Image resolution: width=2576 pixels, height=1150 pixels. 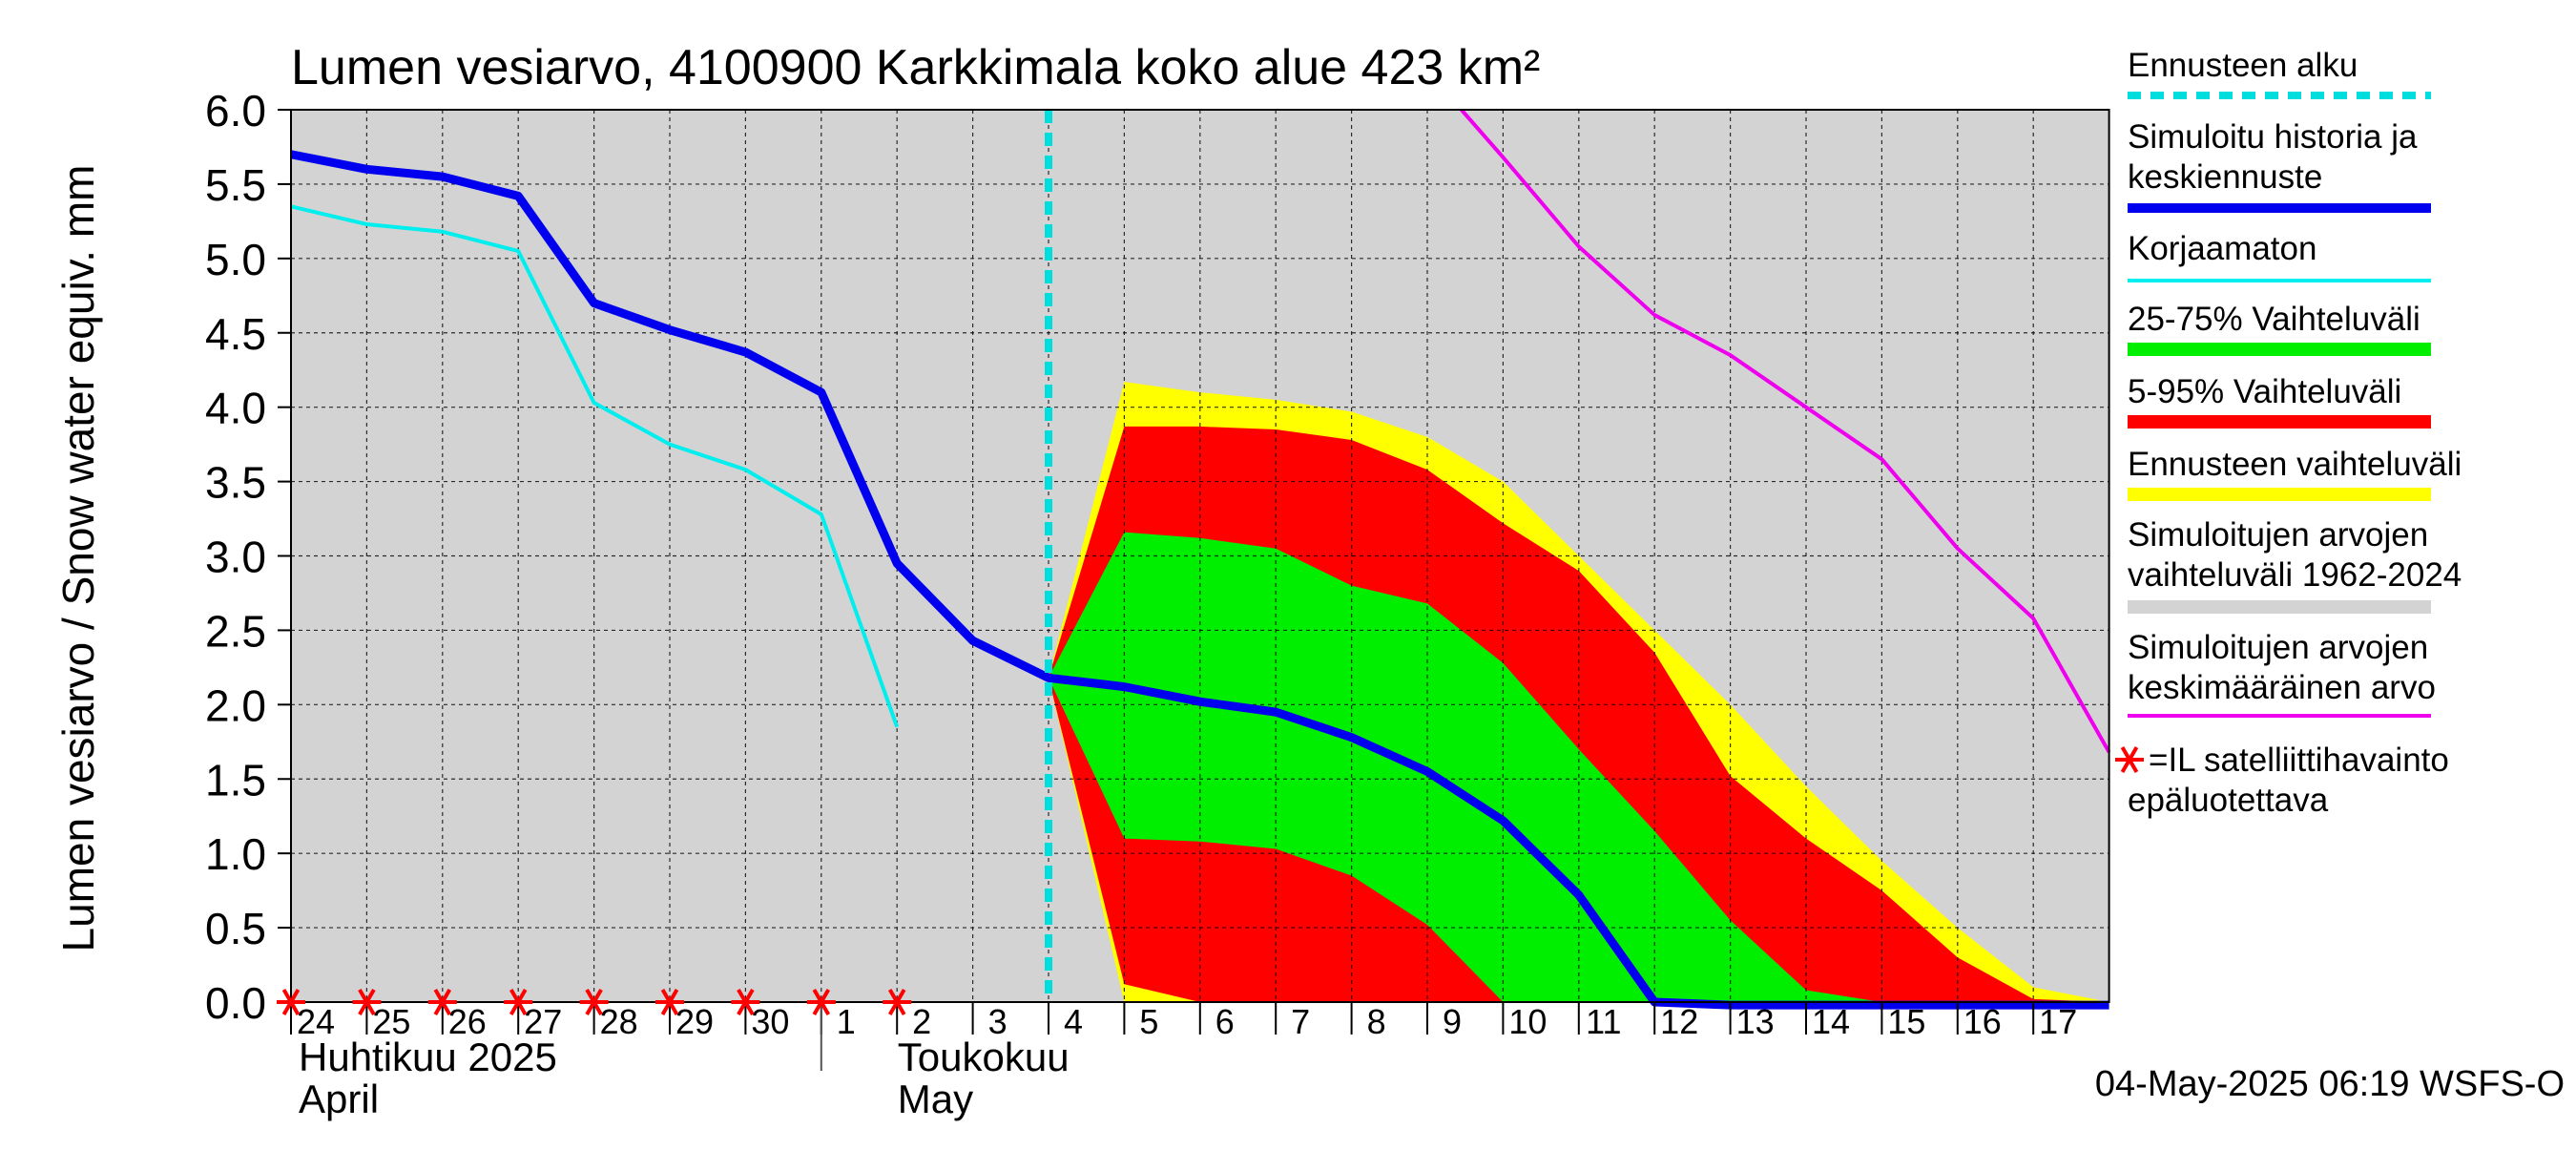 I want to click on y-tick-label: 4.0, so click(x=235, y=408).